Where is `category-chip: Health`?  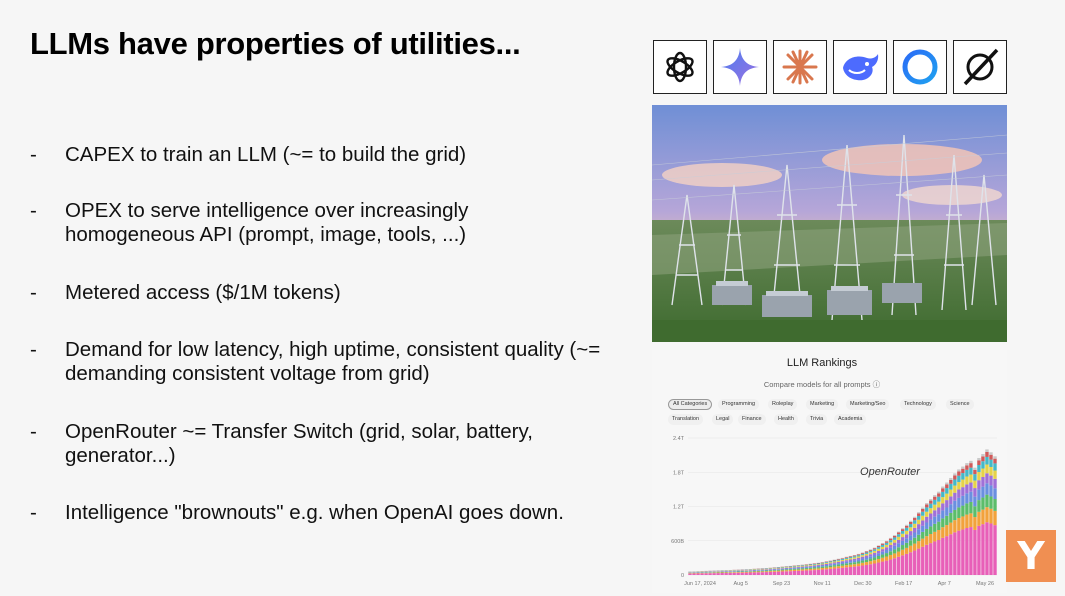 category-chip: Health is located at coordinates (786, 419).